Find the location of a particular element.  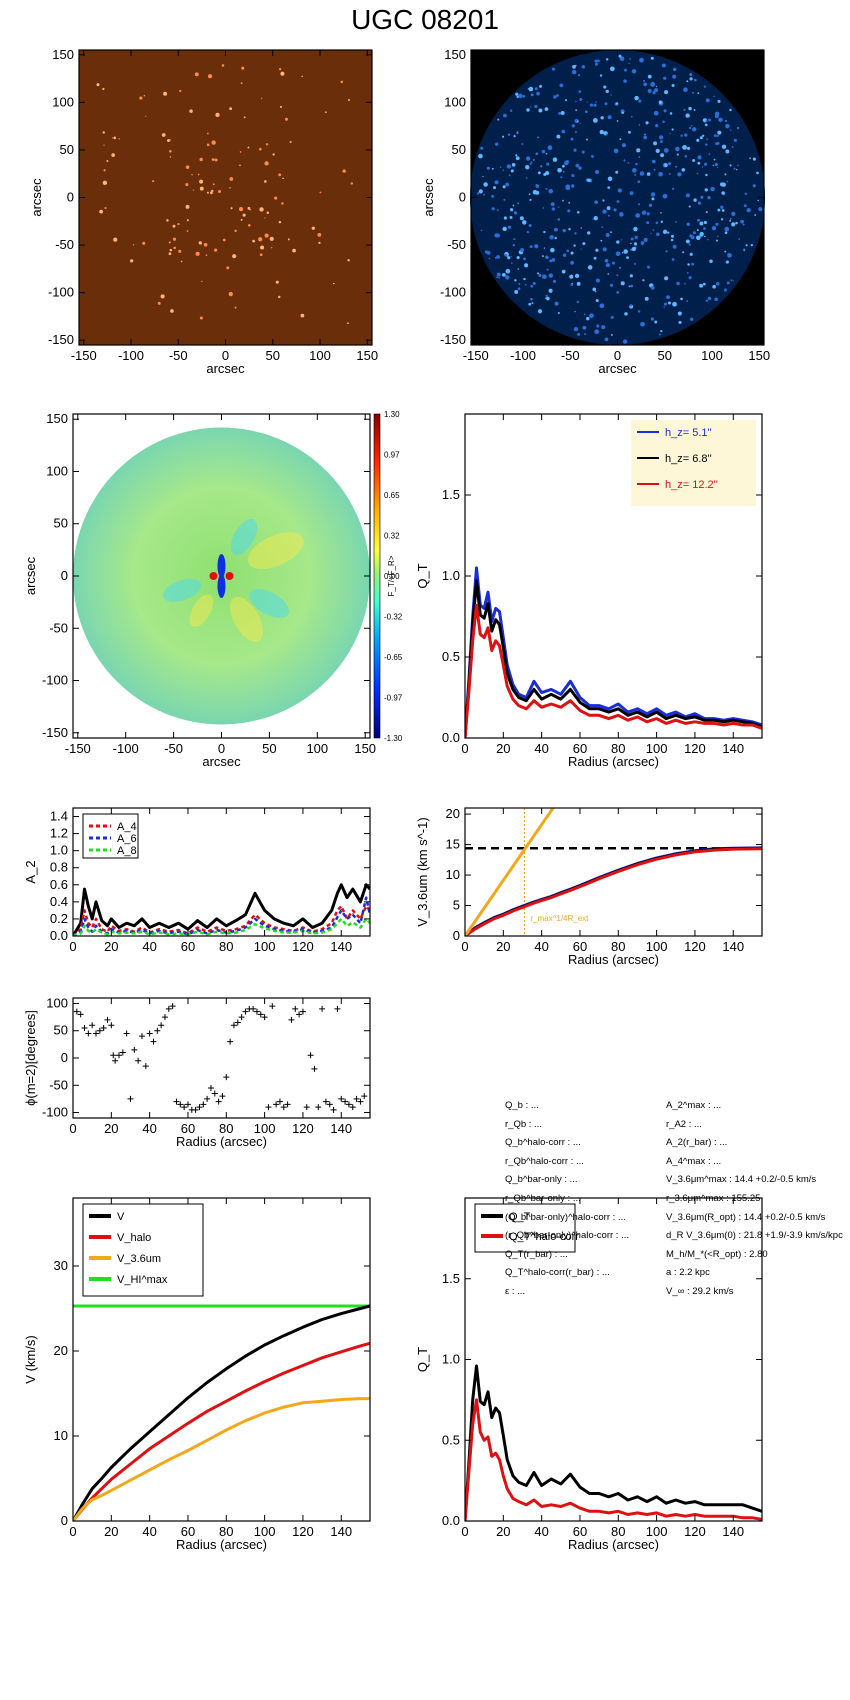

param-v36-ropt: V_3.6μm(R_opt) : 14.4 +0.2/-0.5 km/s is located at coordinates (746, 1217).